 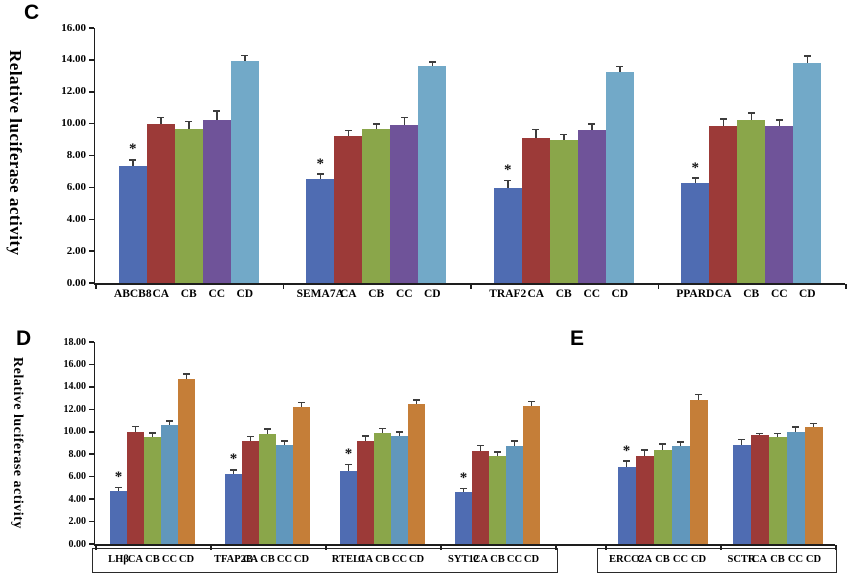 I want to click on panel-d-letter: D, so click(x=24, y=338).